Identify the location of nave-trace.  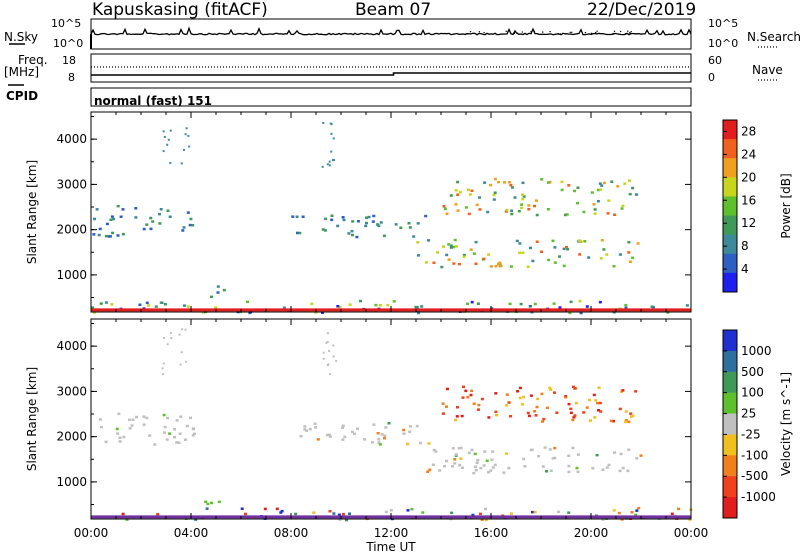
(391, 74).